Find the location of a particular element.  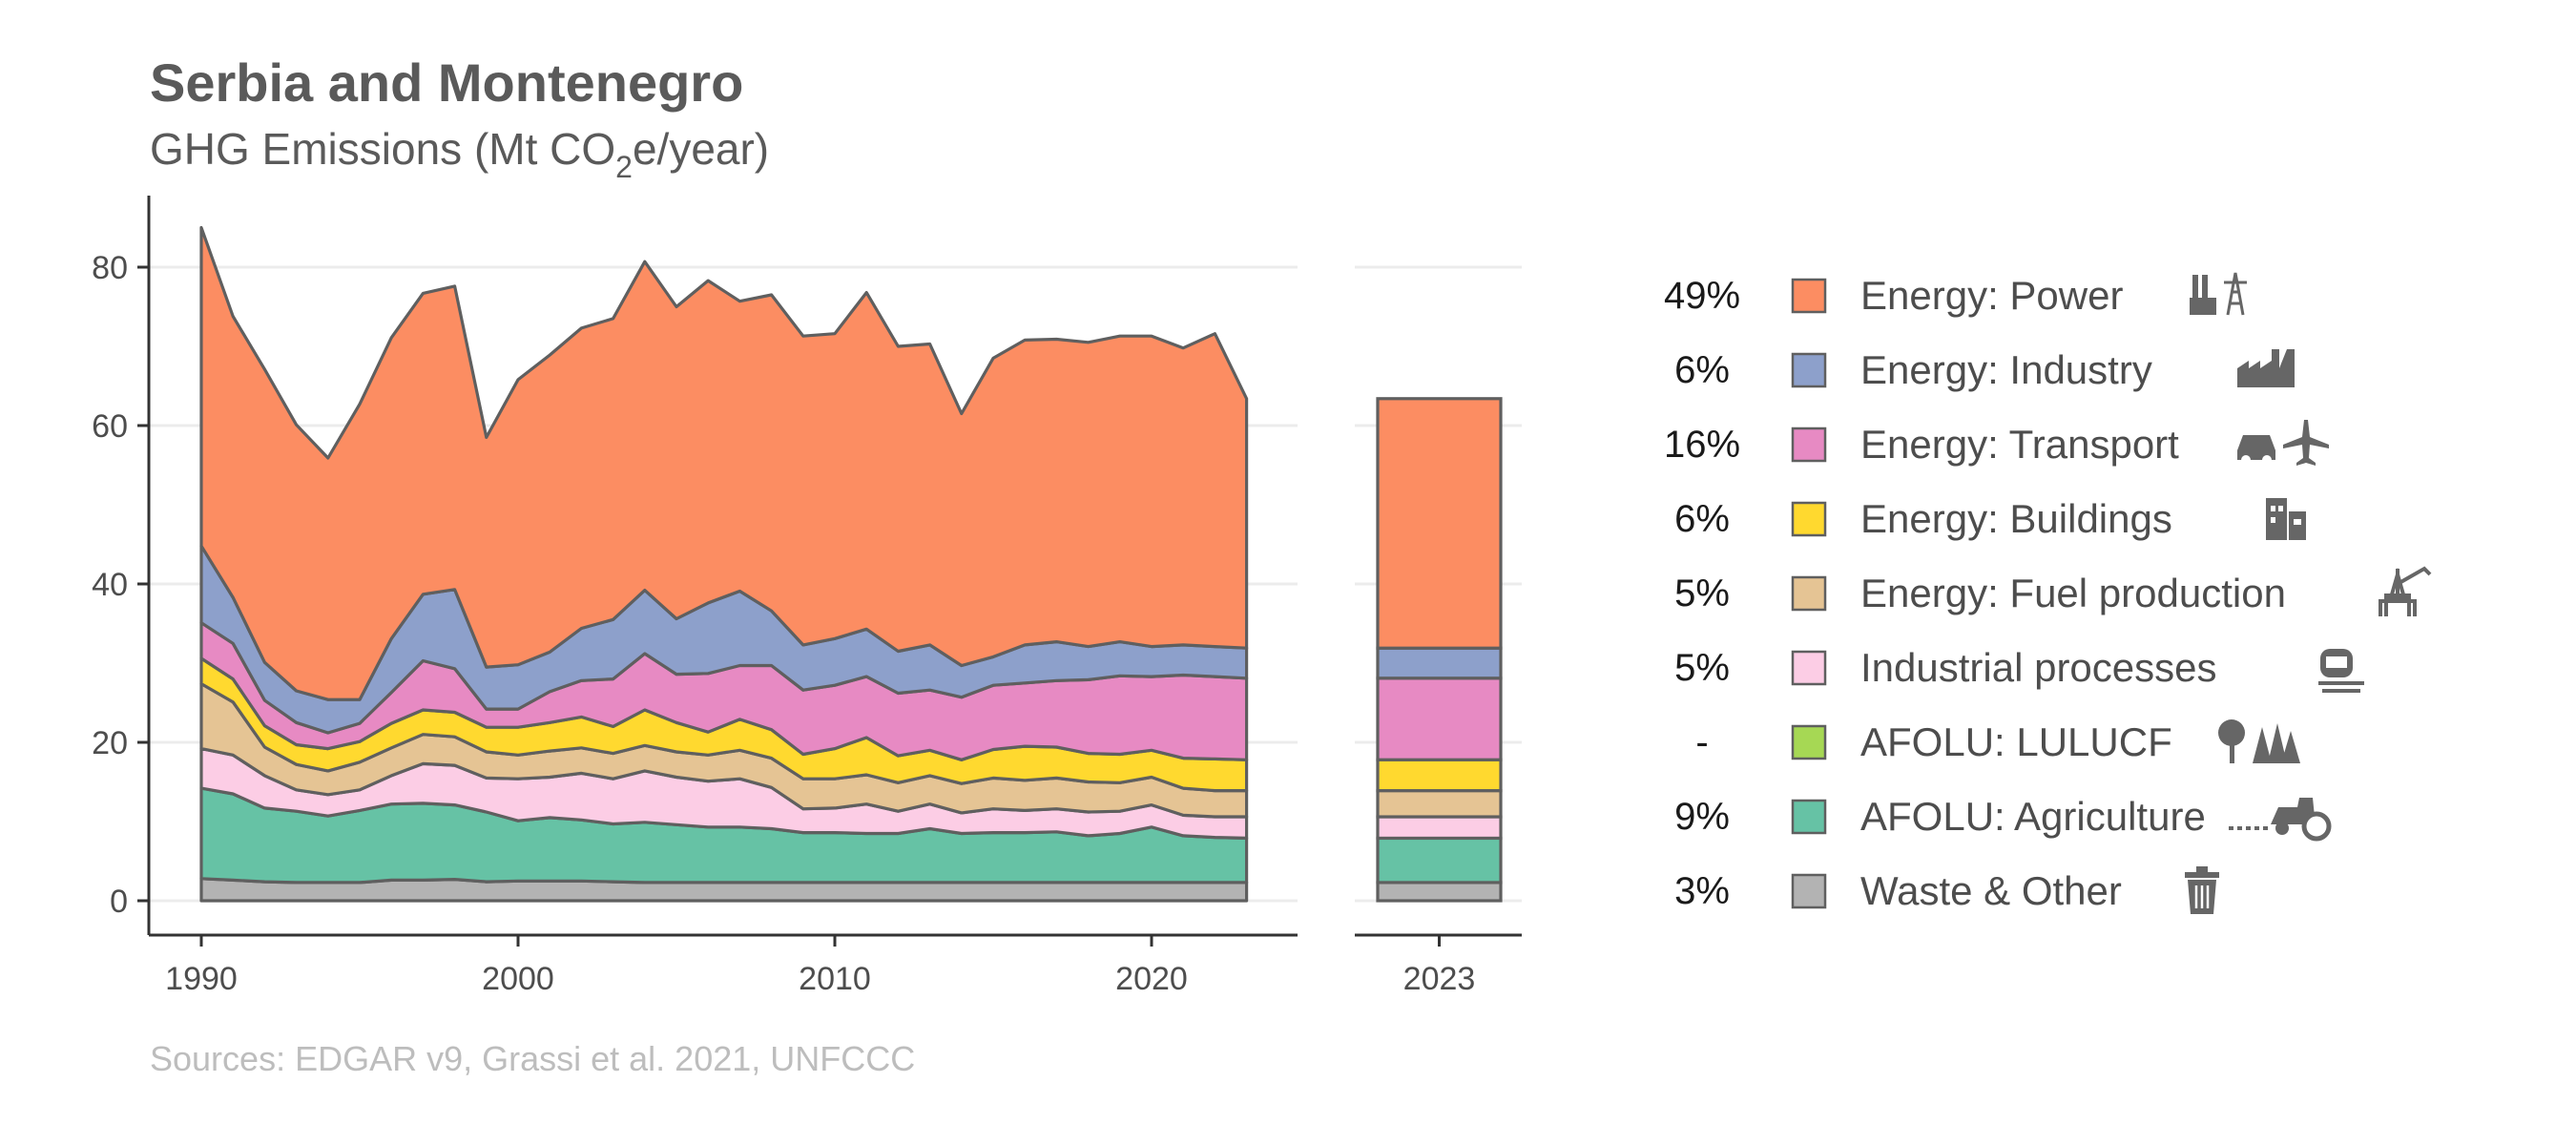

x-tick-label: 2020 is located at coordinates (1151, 979).